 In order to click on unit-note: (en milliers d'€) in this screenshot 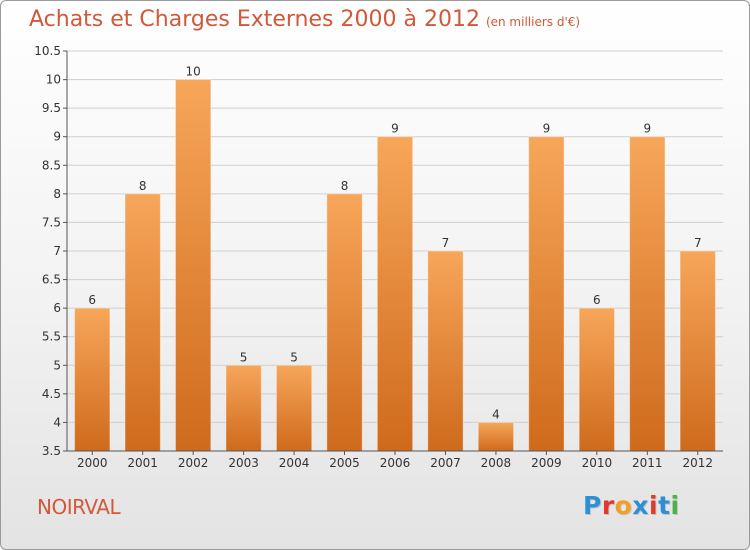, I will do `click(533, 22)`.